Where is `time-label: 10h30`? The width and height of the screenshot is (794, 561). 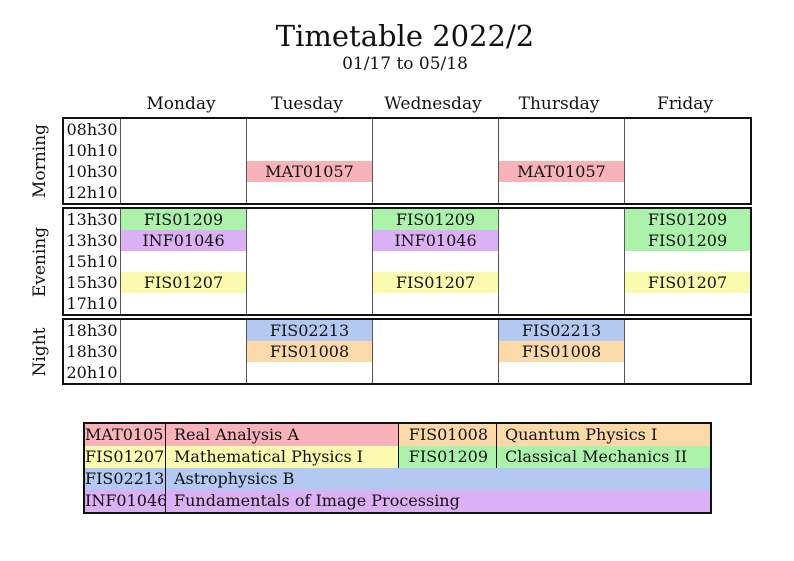
time-label: 10h30 is located at coordinates (92, 171).